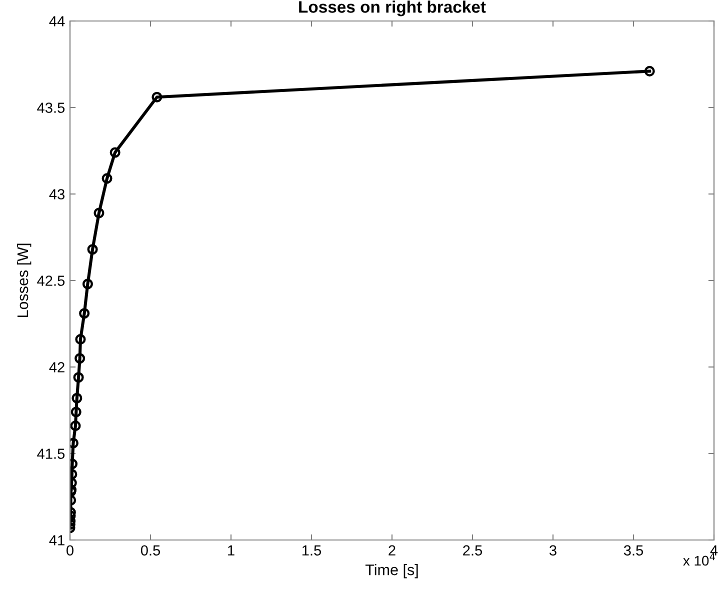 The height and width of the screenshot is (594, 722). What do you see at coordinates (392, 8) in the screenshot?
I see `chart-title: Losses on right bracket` at bounding box center [392, 8].